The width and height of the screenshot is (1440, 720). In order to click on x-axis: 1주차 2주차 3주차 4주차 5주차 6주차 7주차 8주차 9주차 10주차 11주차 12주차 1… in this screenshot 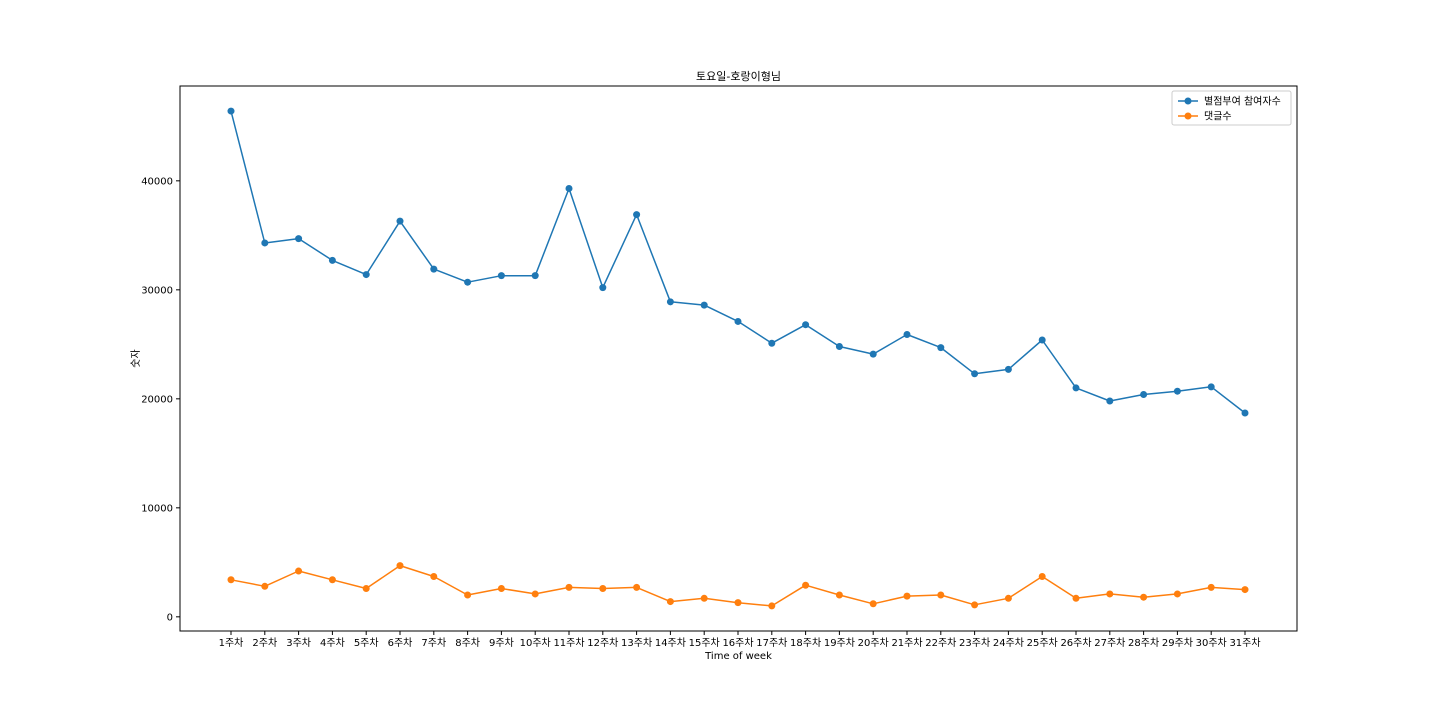, I will do `click(740, 640)`.